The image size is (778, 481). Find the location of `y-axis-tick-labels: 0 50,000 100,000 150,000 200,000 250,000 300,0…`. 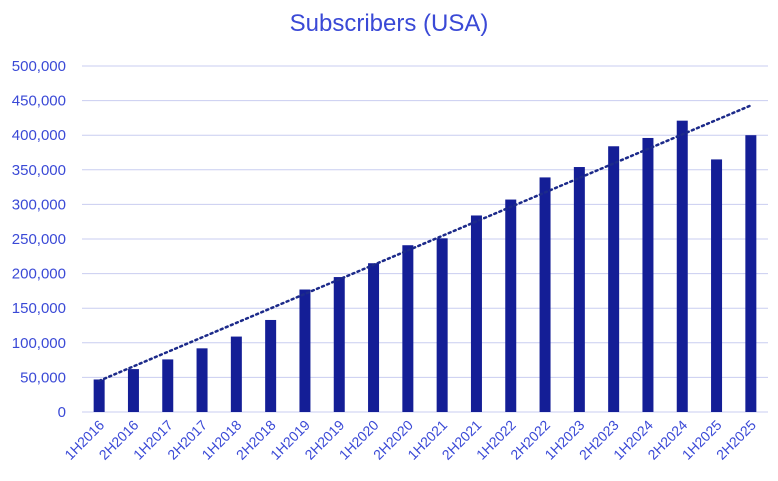

y-axis-tick-labels: 0 50,000 100,000 150,000 200,000 250,000 300,0… is located at coordinates (39, 239).